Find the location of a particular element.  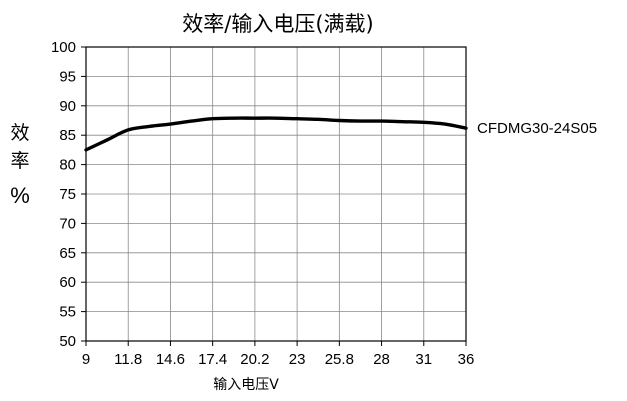

series-layer is located at coordinates (276, 134).